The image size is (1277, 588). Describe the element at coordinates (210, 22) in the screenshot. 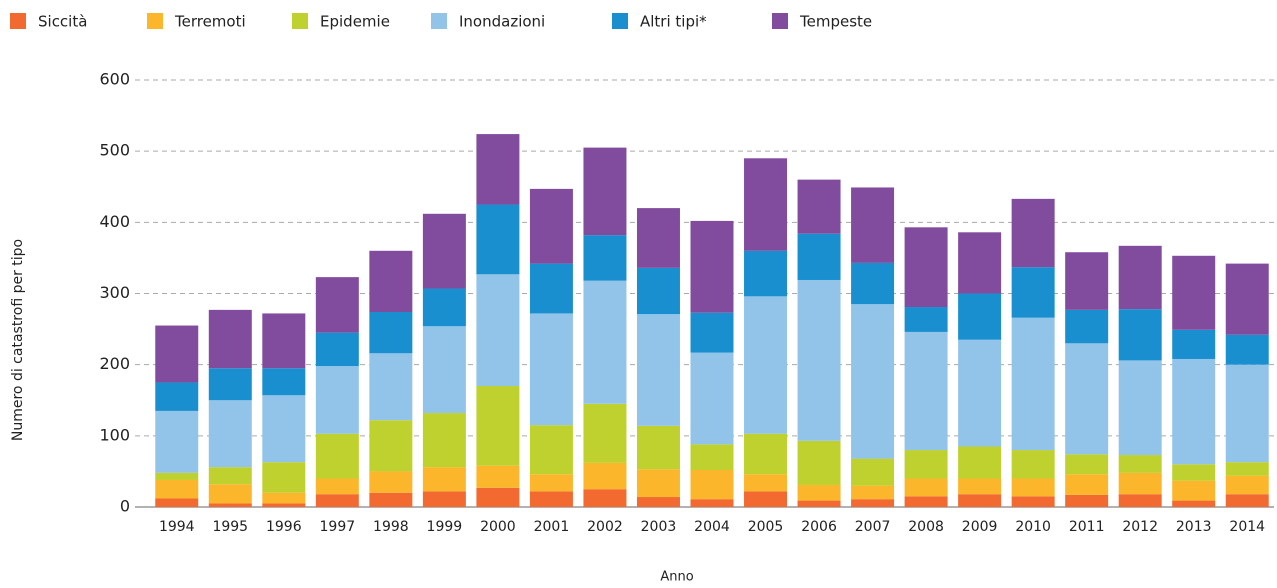

I see `legend-label: Terremoti` at that location.